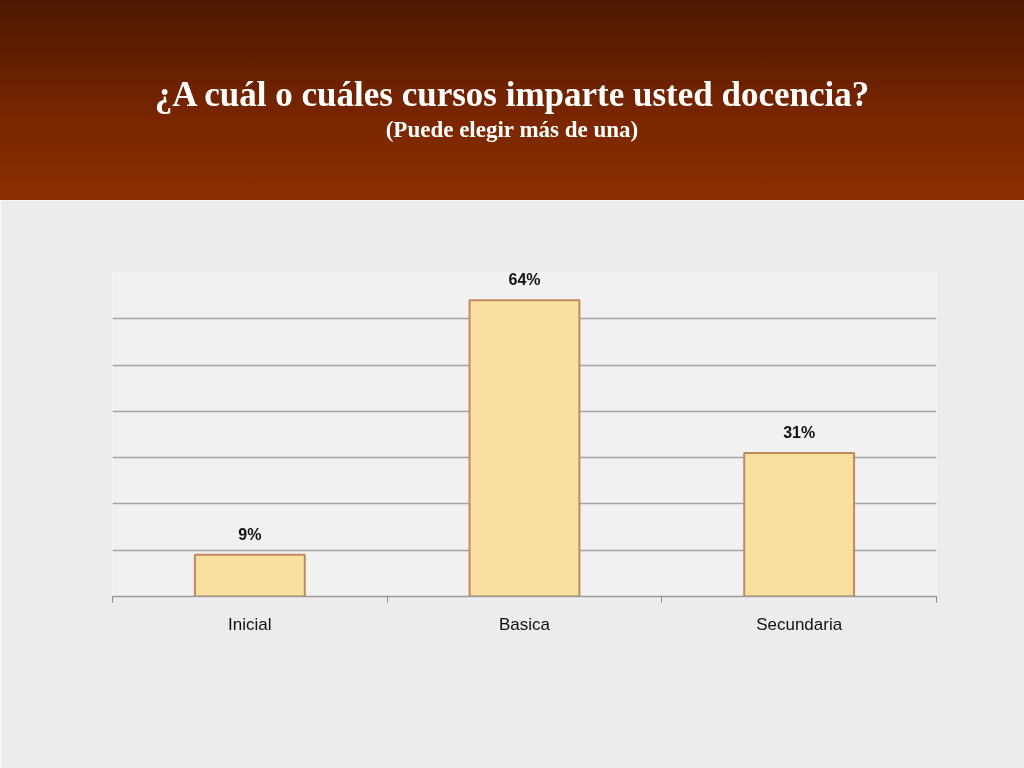 The image size is (1024, 768). I want to click on data-label: 31%, so click(799, 433).